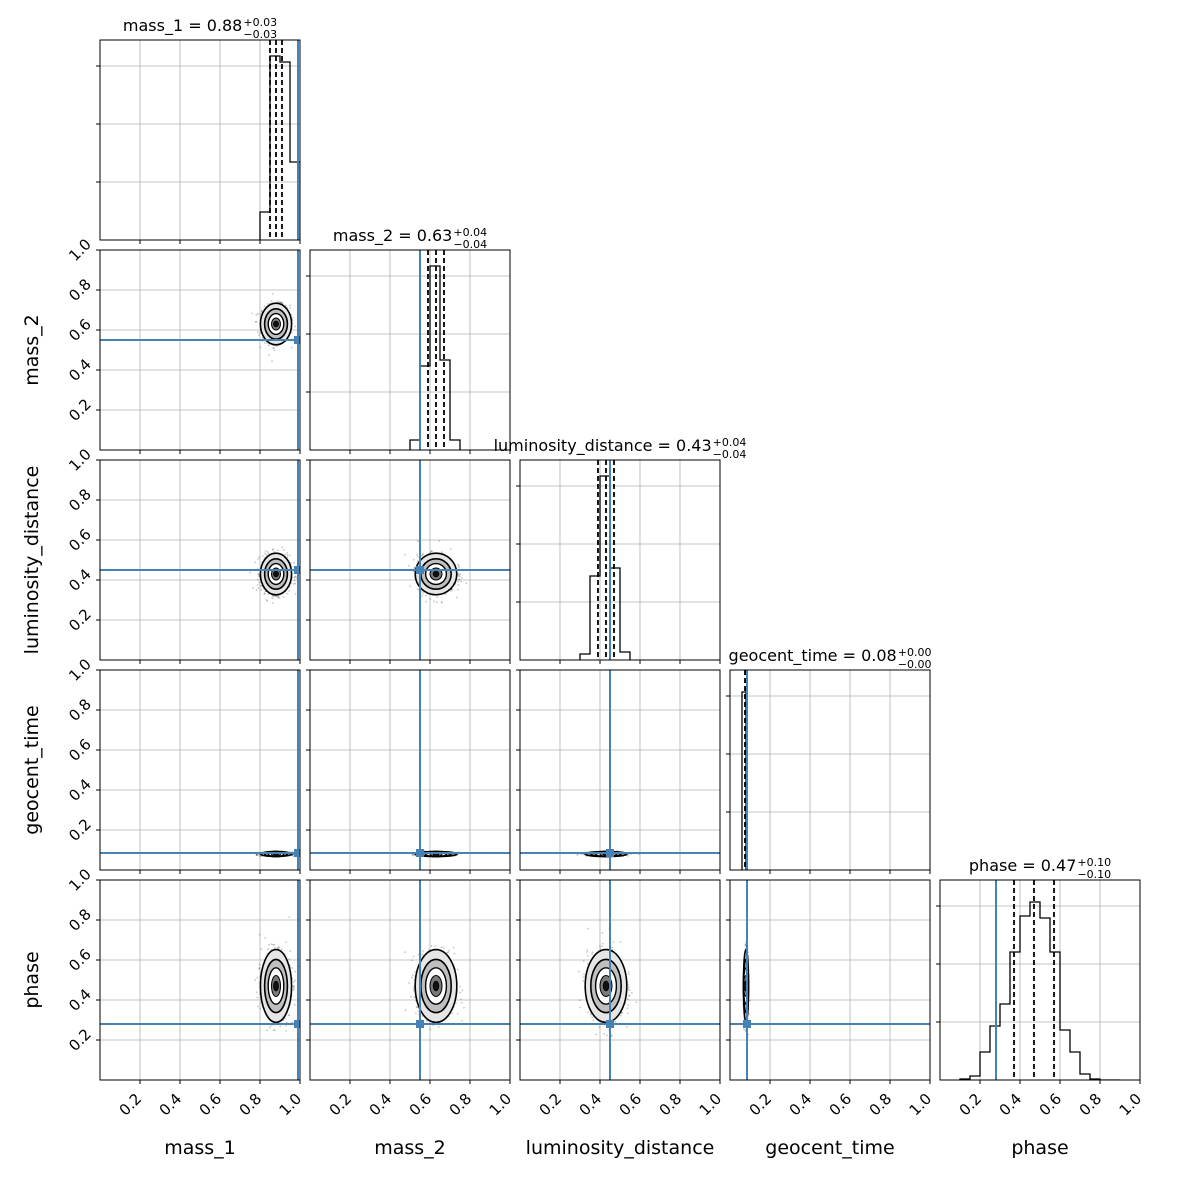 The height and width of the screenshot is (1180, 1180). What do you see at coordinates (32, 350) in the screenshot?
I see `y-axis-label-mass_2: mass_2` at bounding box center [32, 350].